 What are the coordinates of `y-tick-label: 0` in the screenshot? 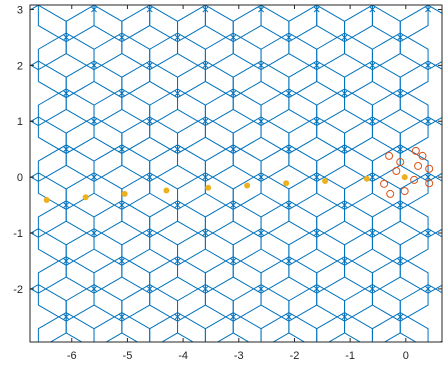 It's located at (20, 178).